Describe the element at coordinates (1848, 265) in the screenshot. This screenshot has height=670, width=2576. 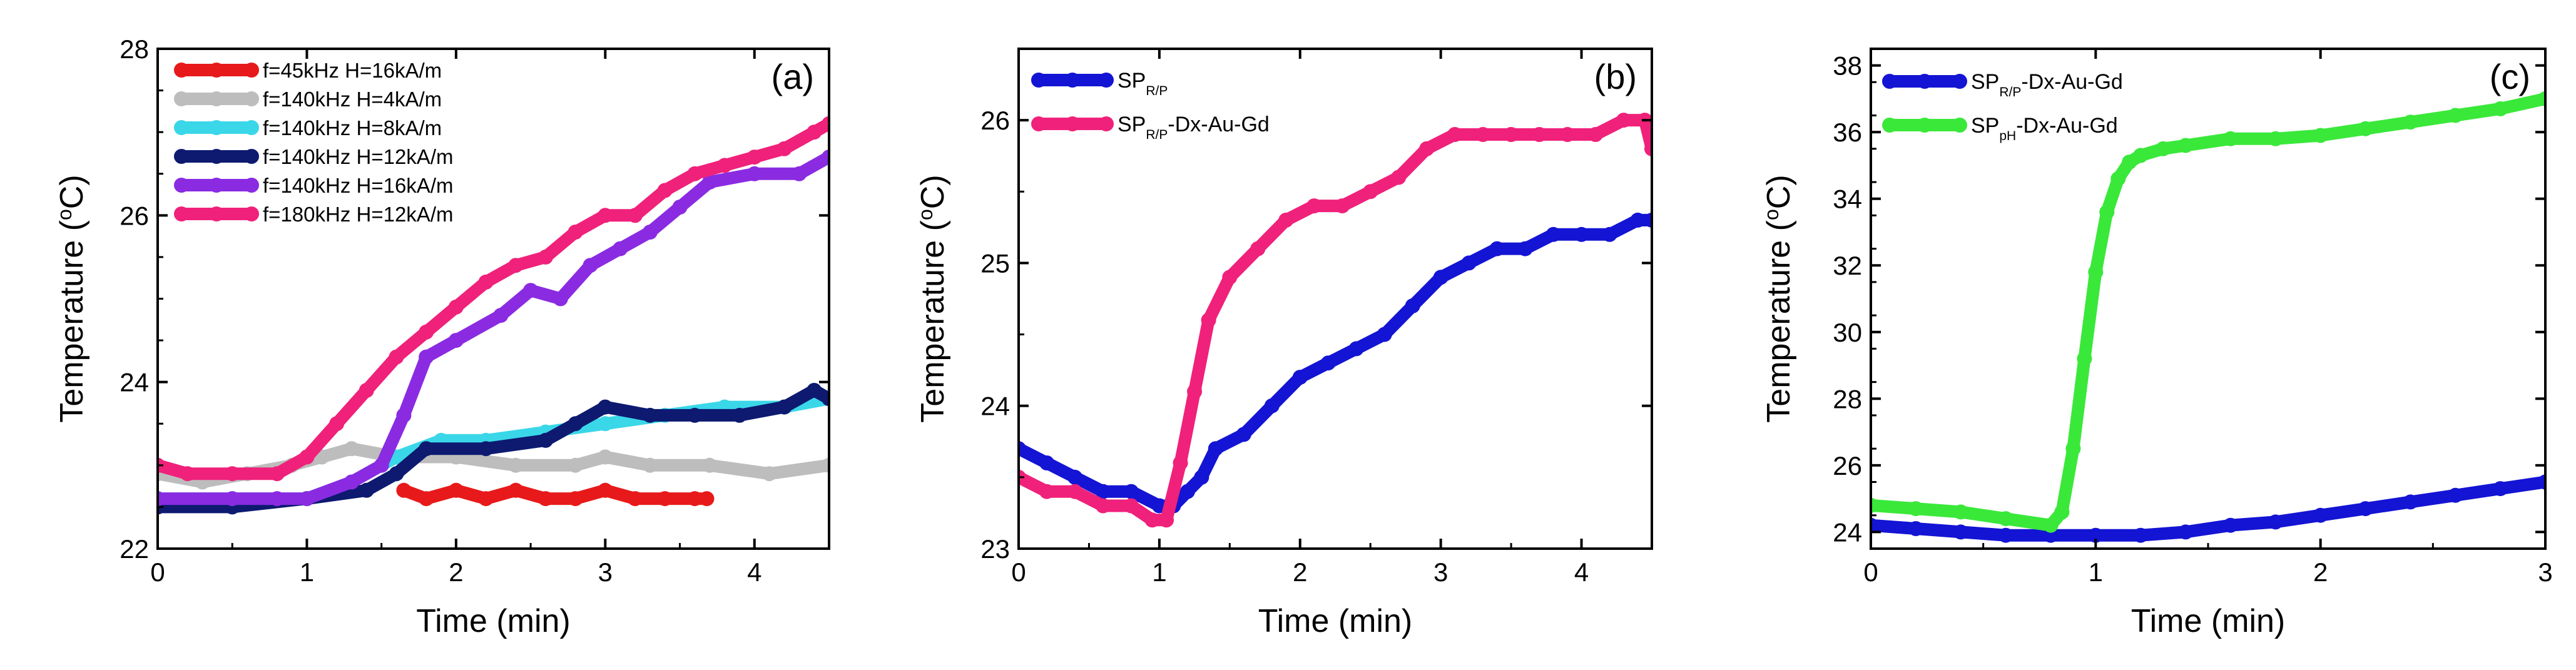
I see `y-tick-label: 32` at that location.